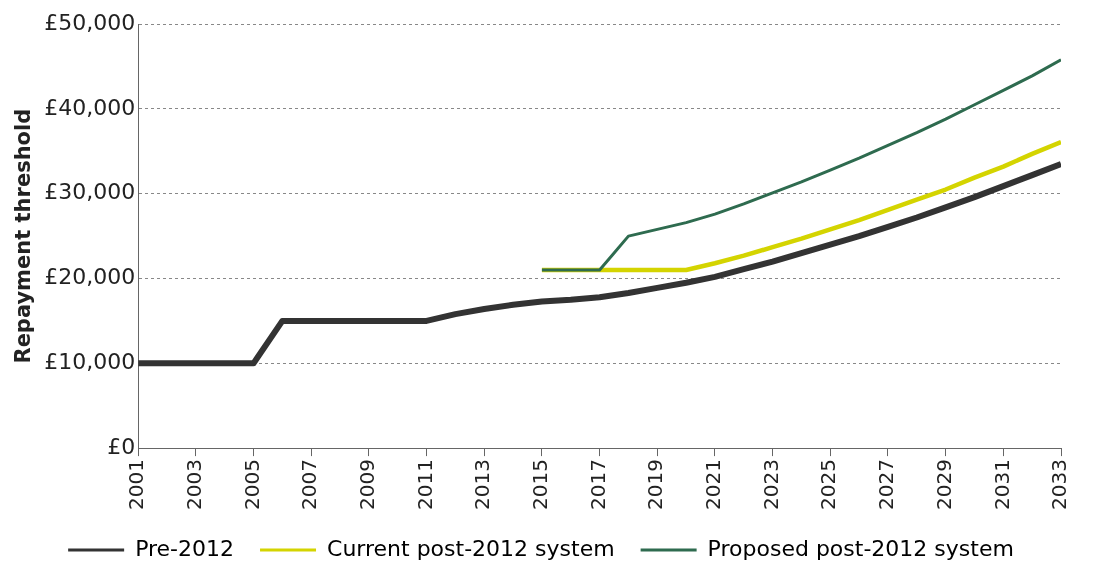 This screenshot has height=579, width=1096. What do you see at coordinates (770, 485) in the screenshot?
I see `x-tick-label: 2023` at bounding box center [770, 485].